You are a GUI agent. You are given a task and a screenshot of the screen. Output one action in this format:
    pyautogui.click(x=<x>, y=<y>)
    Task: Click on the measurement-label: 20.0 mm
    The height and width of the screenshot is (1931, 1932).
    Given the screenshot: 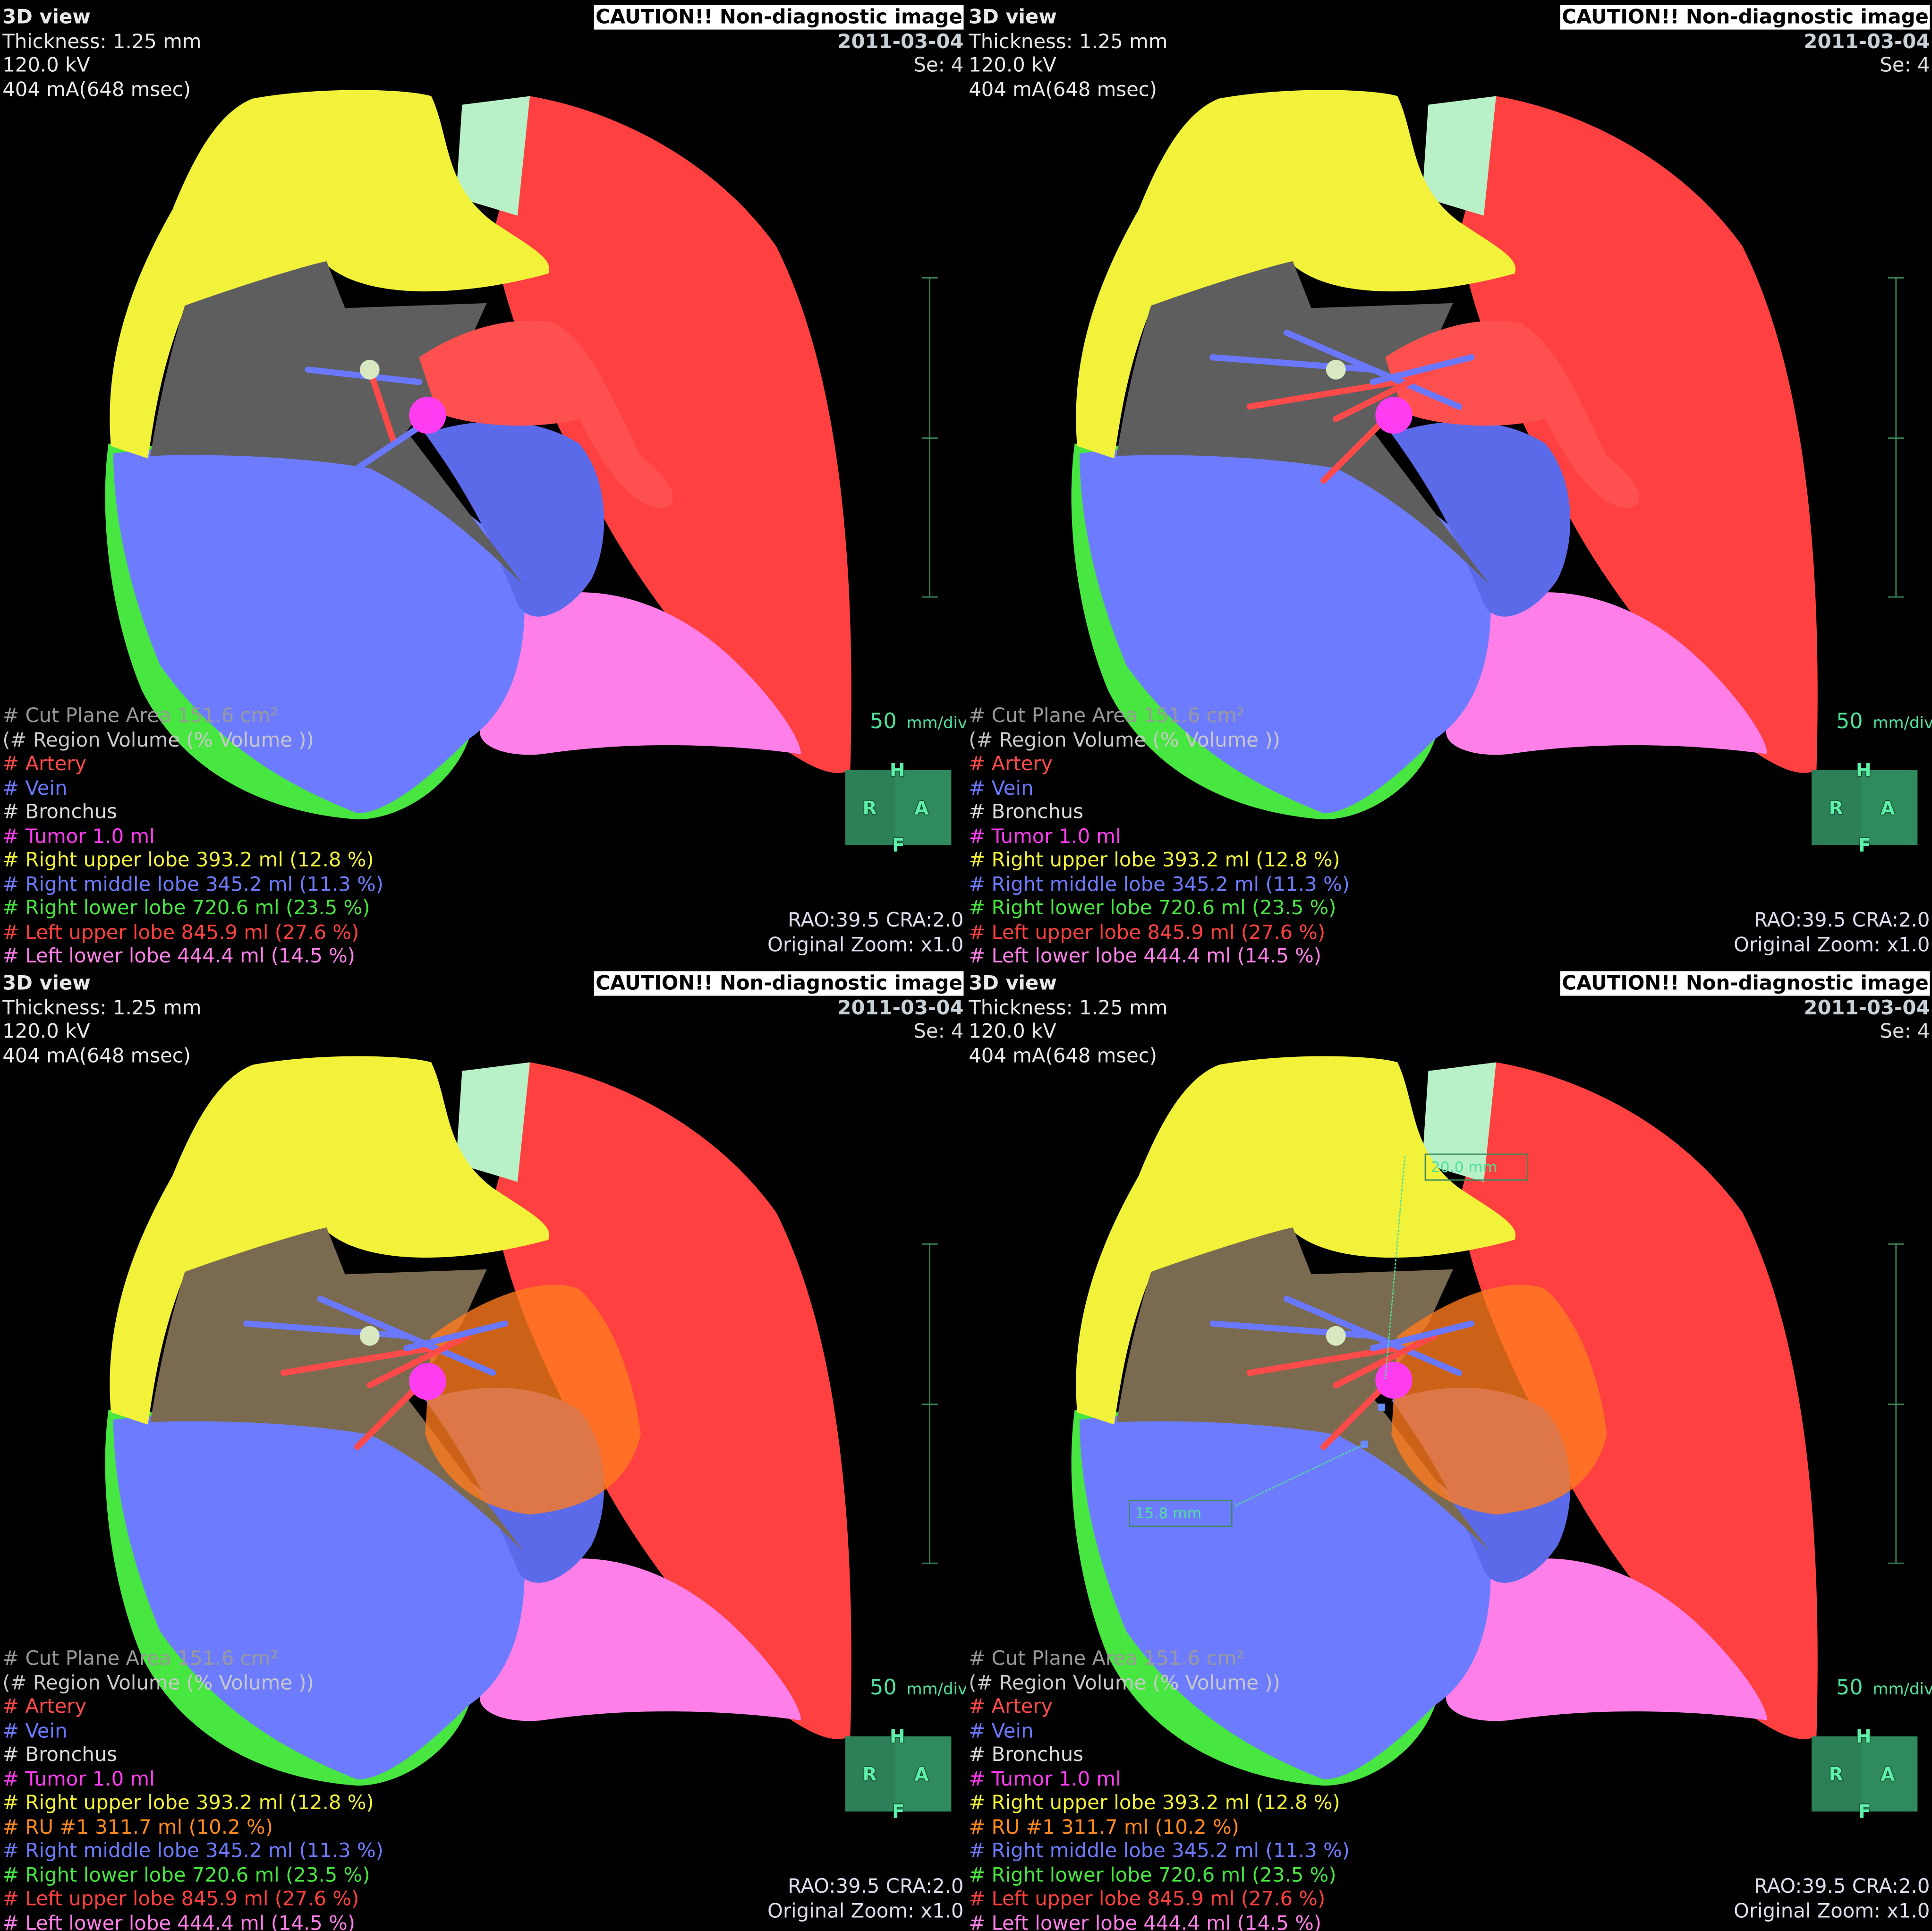 What is the action you would take?
    pyautogui.click(x=1476, y=1166)
    